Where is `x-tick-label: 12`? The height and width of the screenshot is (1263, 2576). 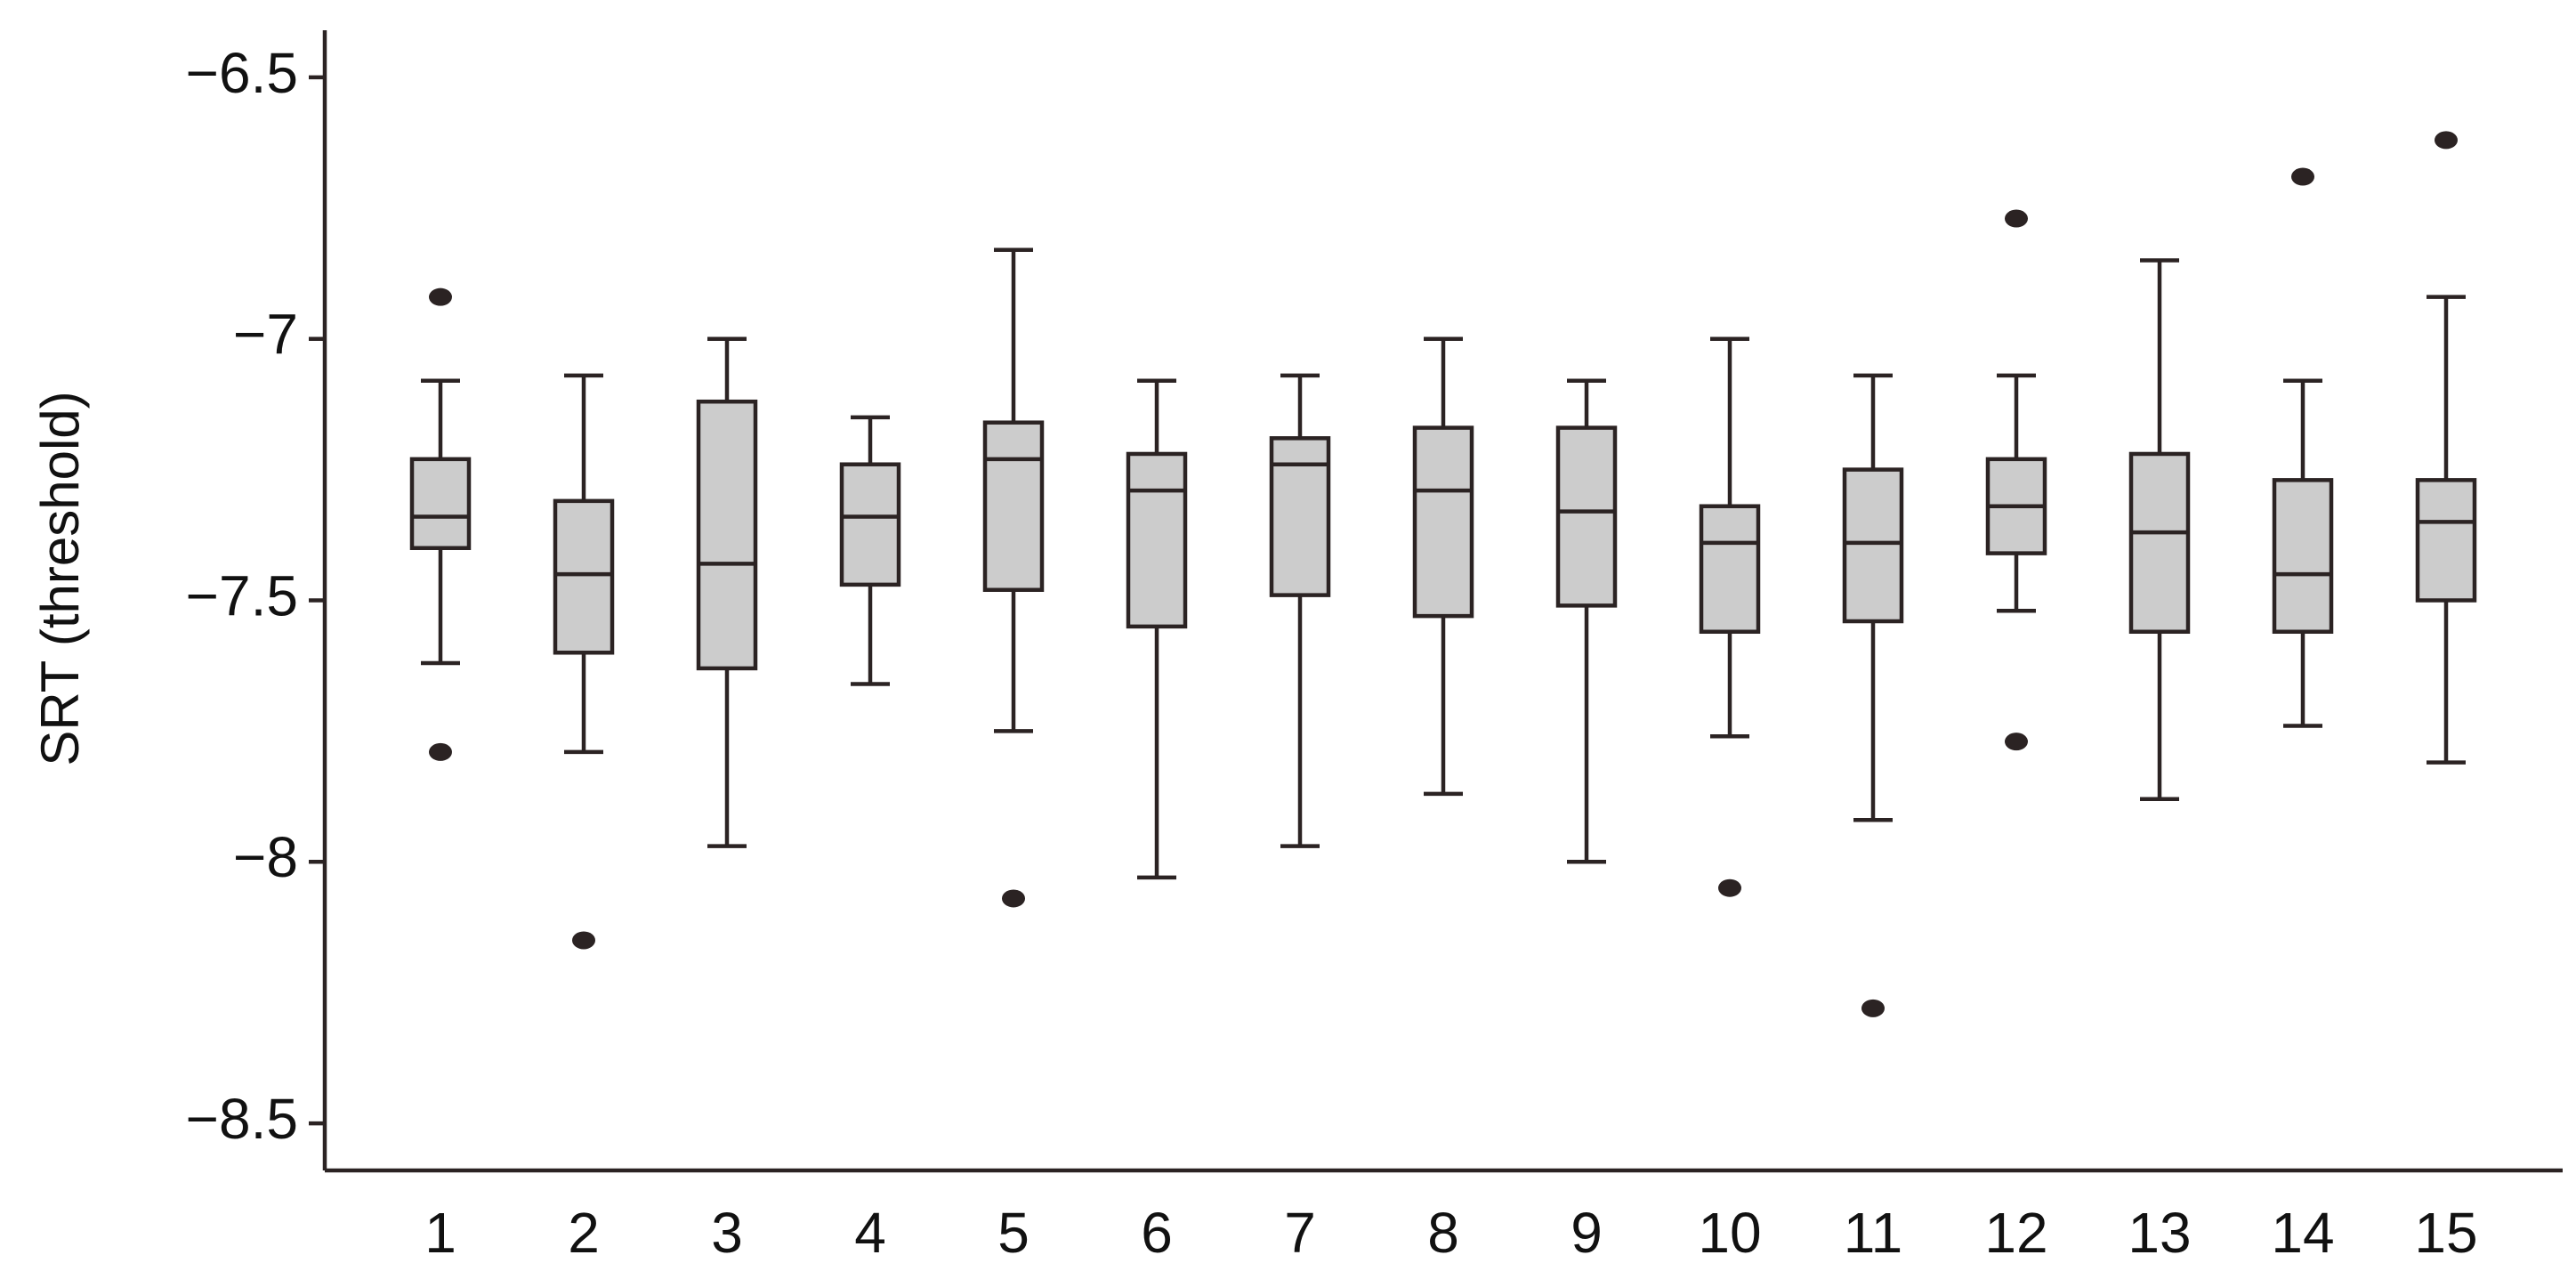 x-tick-label: 12 is located at coordinates (2015, 1232).